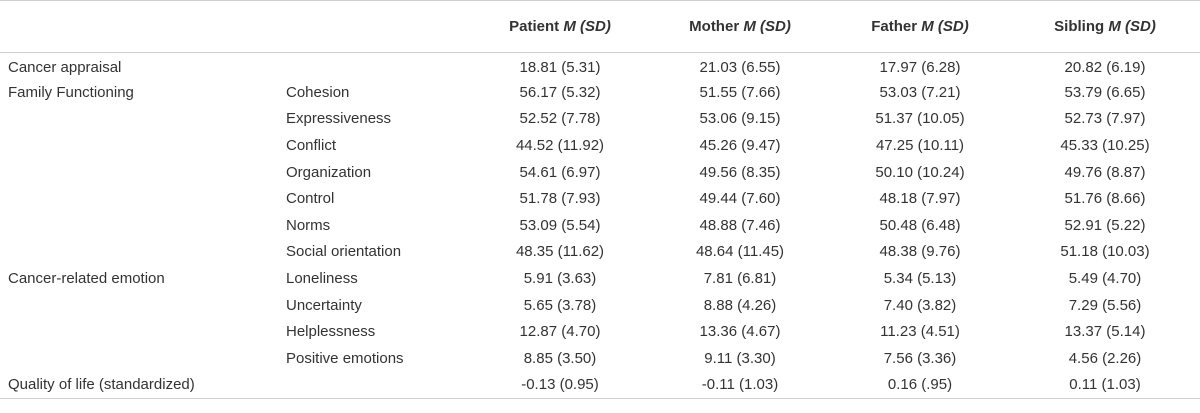 This screenshot has width=1200, height=413. Describe the element at coordinates (920, 172) in the screenshot. I see `cell-father: 50.10 (10.24)` at that location.